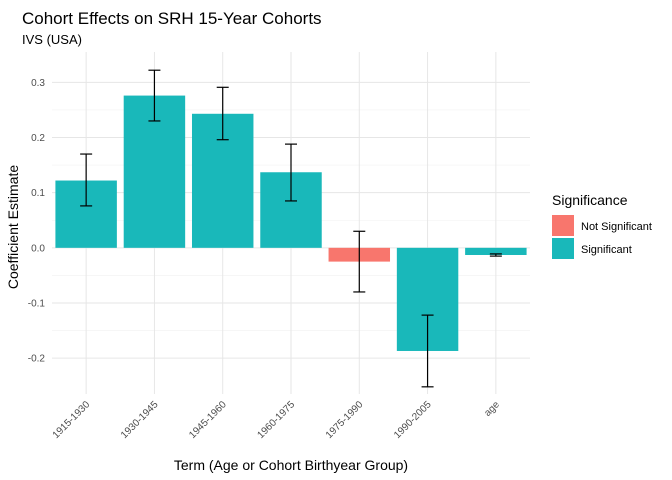 This screenshot has width=672, height=480. I want to click on legend: Significance Not Significant Significant, so click(602, 225).